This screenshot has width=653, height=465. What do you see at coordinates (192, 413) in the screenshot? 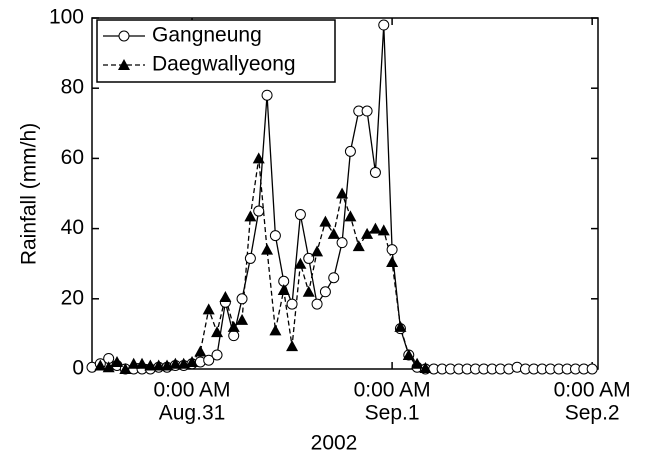
I see `x-tick-date: Aug.31` at bounding box center [192, 413].